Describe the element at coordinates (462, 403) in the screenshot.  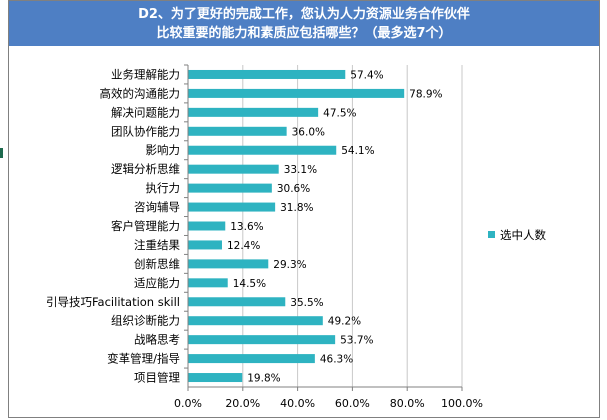
I see `x-tick-label: 100.0%` at that location.